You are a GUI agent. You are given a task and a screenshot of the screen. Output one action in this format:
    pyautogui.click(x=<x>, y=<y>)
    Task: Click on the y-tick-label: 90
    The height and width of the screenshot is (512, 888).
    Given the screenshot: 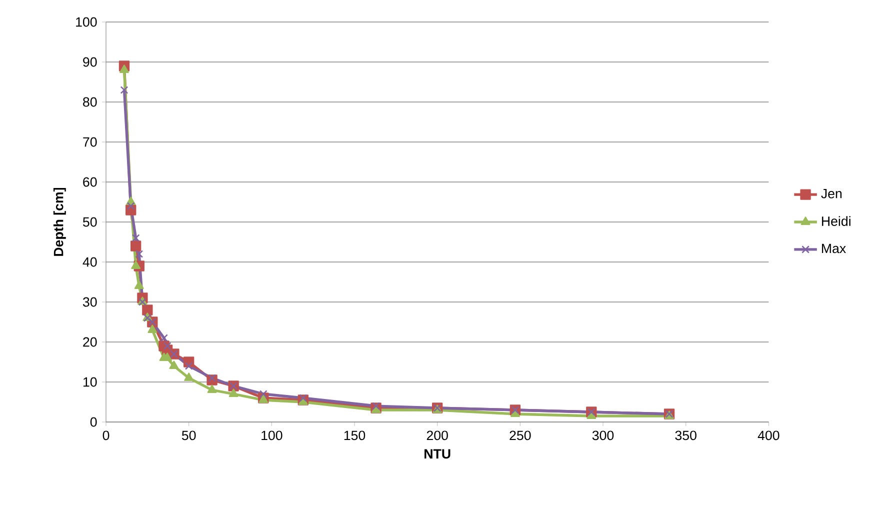 What is the action you would take?
    pyautogui.click(x=90, y=62)
    